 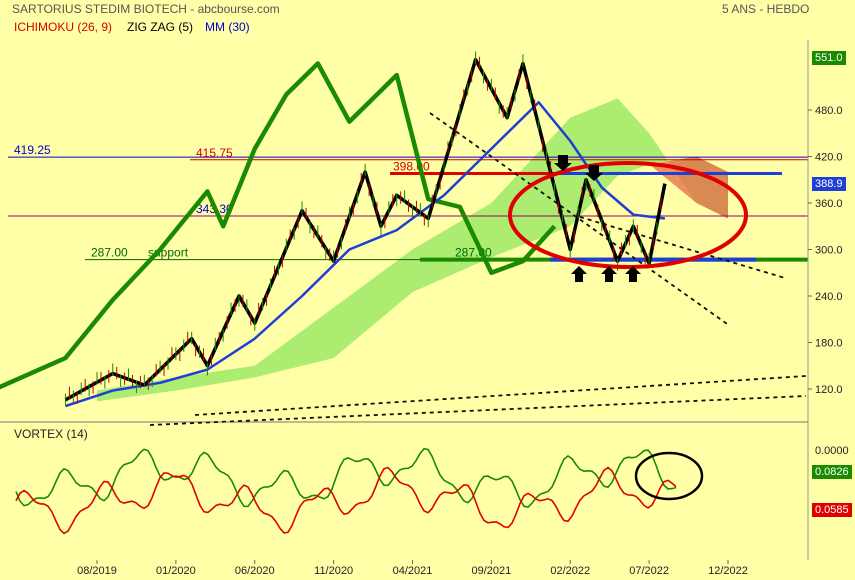 What do you see at coordinates (333, 571) in the screenshot?
I see `x-tick-label: 11/2020` at bounding box center [333, 571].